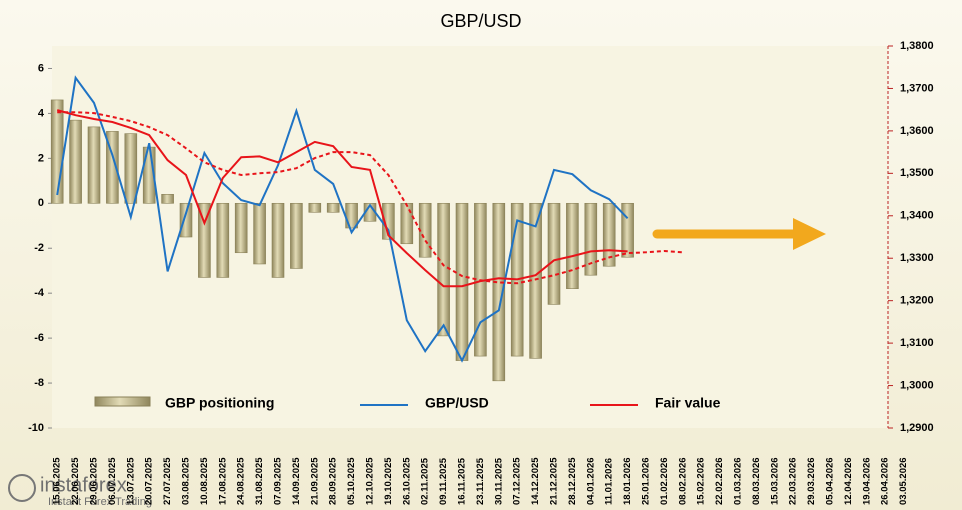 Image resolution: width=962 pixels, height=510 pixels. I want to click on legend-swatch, so click(122, 401).